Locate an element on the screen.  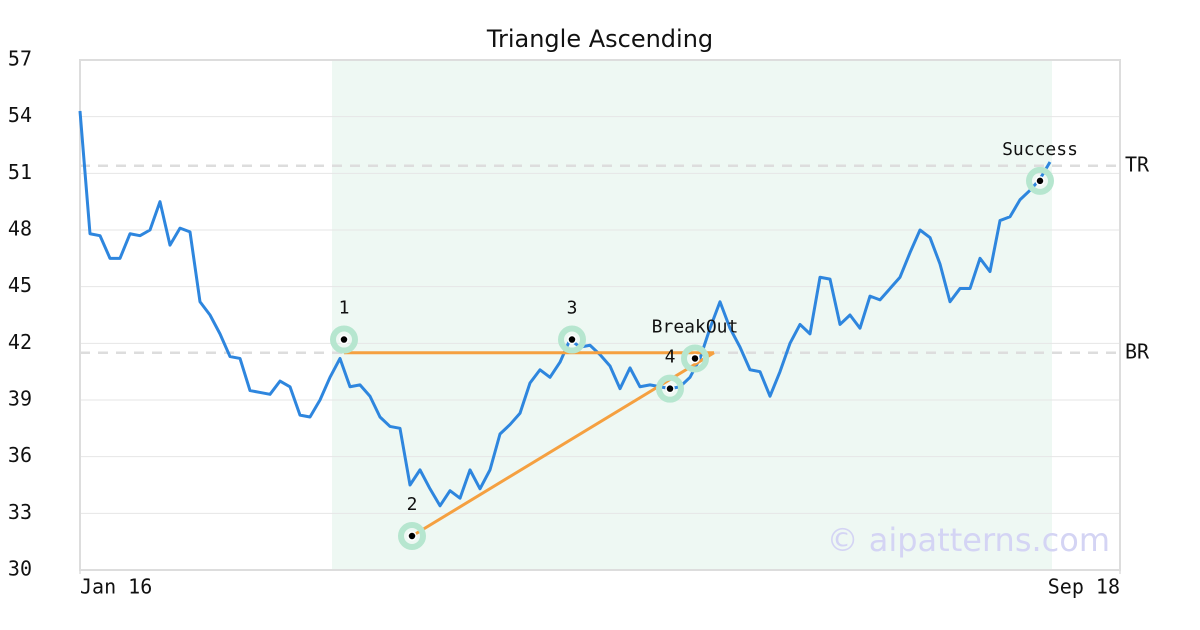
pattern-label: BreakOut is located at coordinates (695, 326).